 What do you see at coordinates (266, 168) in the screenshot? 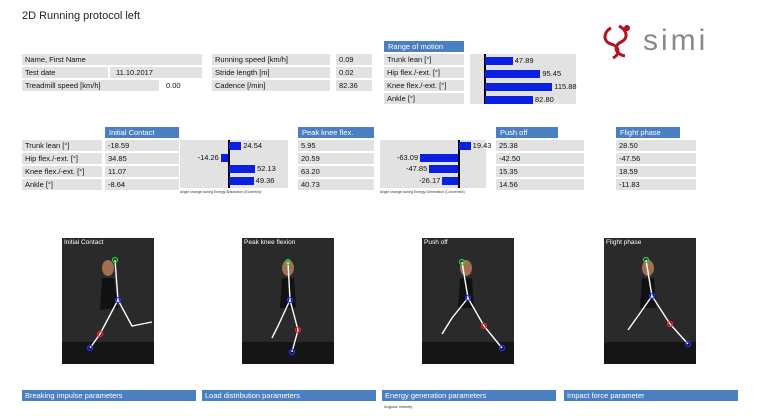
I see `absorption-bar-label: 52.13` at bounding box center [266, 168].